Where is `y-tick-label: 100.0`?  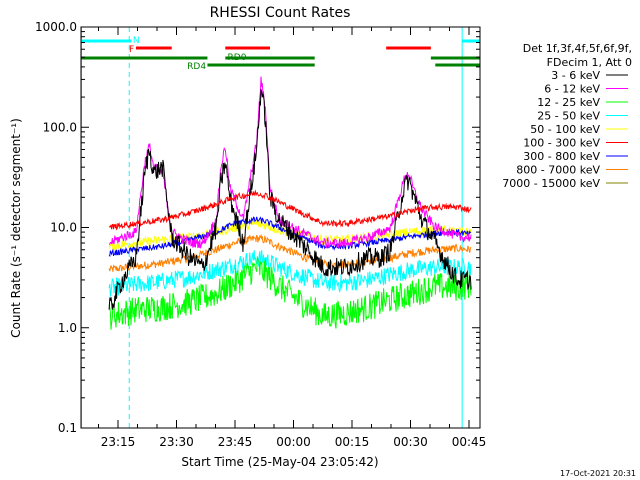
y-tick-label: 100.0 is located at coordinates (60, 127).